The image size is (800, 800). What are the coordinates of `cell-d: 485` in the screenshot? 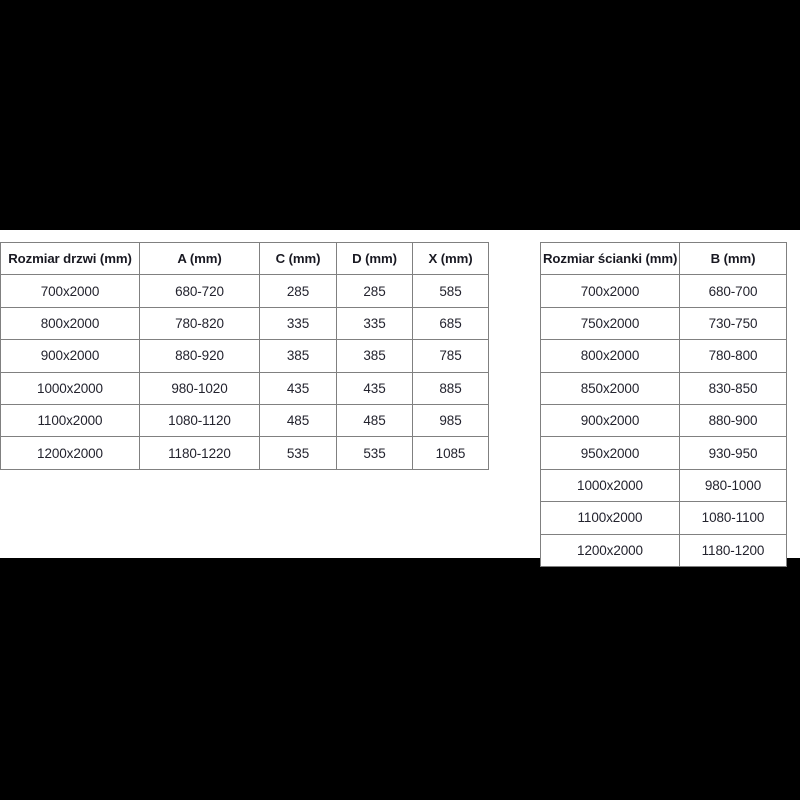 It's located at (374, 420).